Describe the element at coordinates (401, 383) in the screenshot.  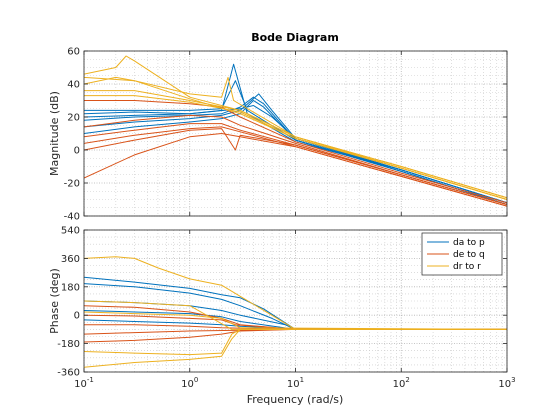
I see `x-tick-label: 10²` at that location.